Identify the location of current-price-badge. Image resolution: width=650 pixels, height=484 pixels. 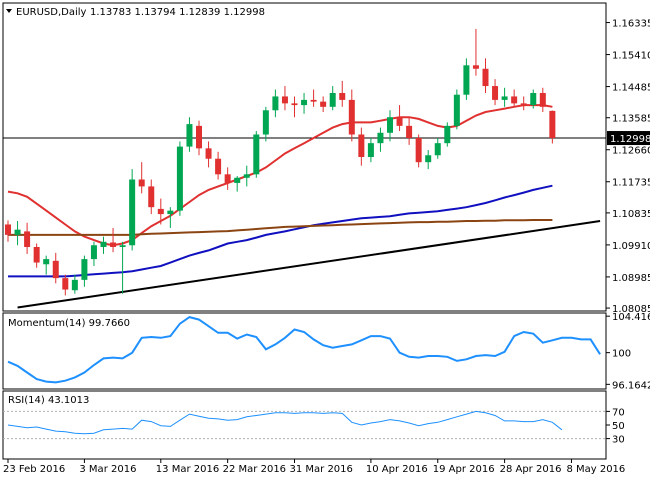
(628, 138).